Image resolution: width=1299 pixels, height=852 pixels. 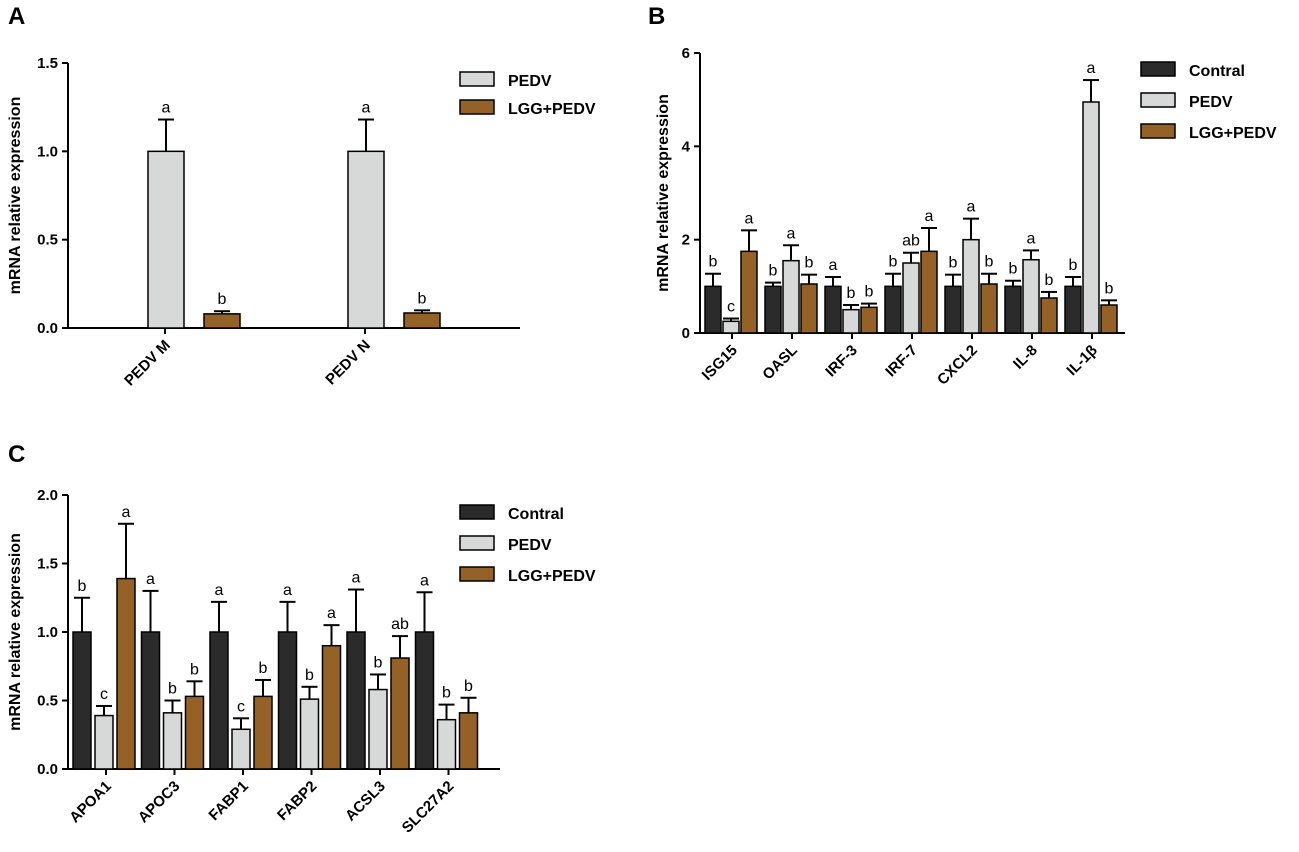 What do you see at coordinates (241, 749) in the screenshot?
I see `bar-FABP1-PEDV` at bounding box center [241, 749].